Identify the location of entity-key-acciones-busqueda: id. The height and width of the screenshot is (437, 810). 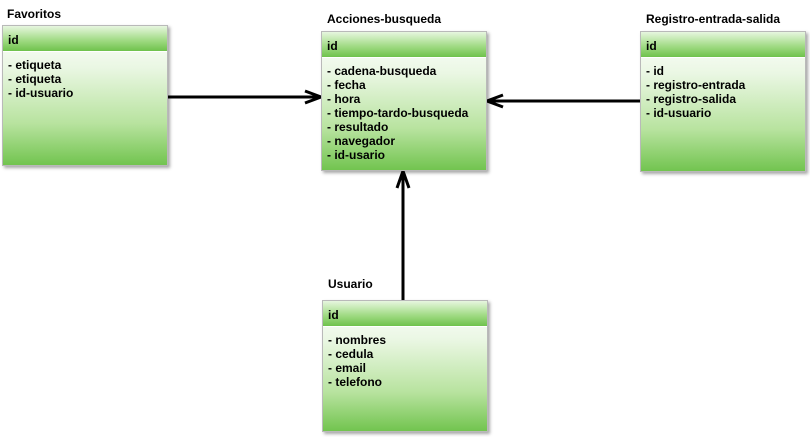
(404, 45).